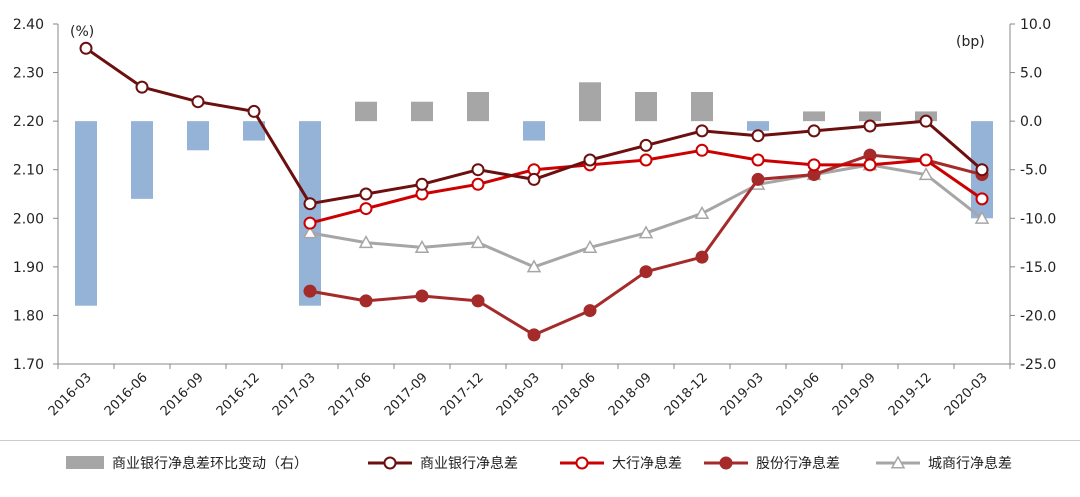 The image size is (1080, 497). I want to click on x-tick-label: 2018-12, so click(686, 394).